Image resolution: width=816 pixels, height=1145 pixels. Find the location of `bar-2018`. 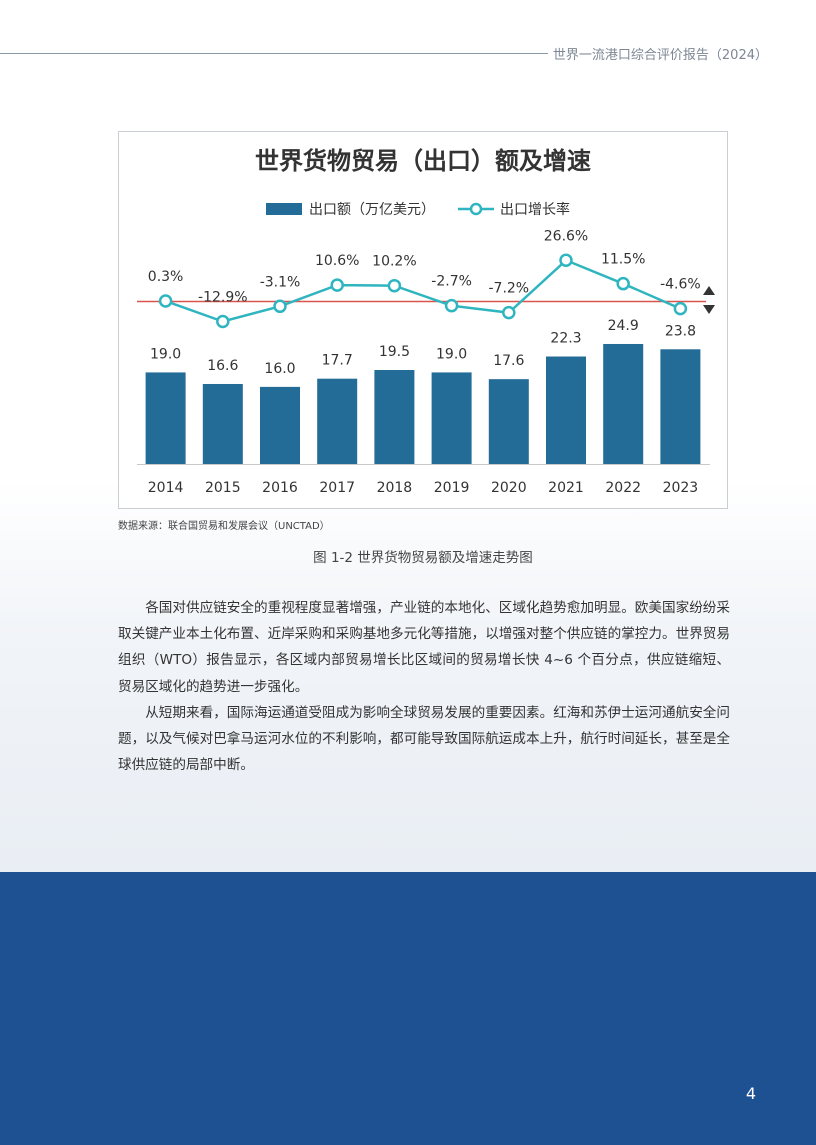

bar-2018 is located at coordinates (394, 417).